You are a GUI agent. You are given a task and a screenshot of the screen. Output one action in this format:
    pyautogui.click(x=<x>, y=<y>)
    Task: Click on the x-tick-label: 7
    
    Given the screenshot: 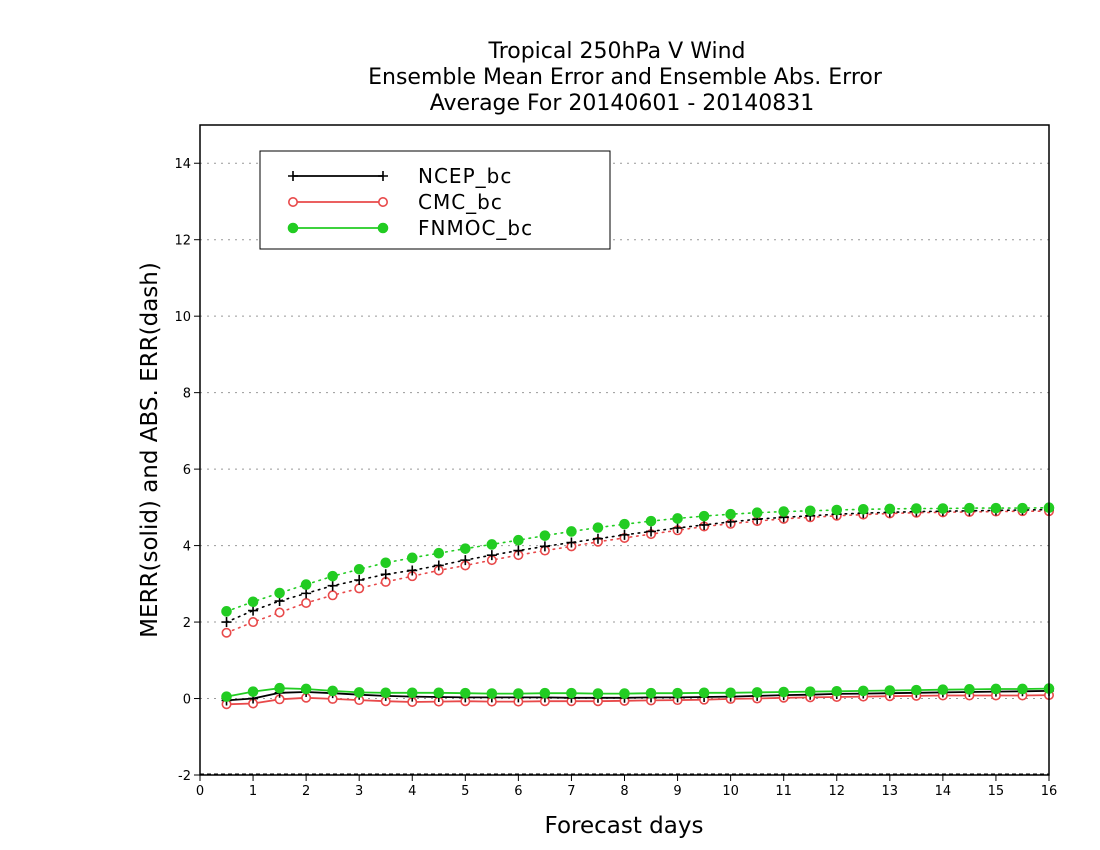 What is the action you would take?
    pyautogui.click(x=571, y=791)
    